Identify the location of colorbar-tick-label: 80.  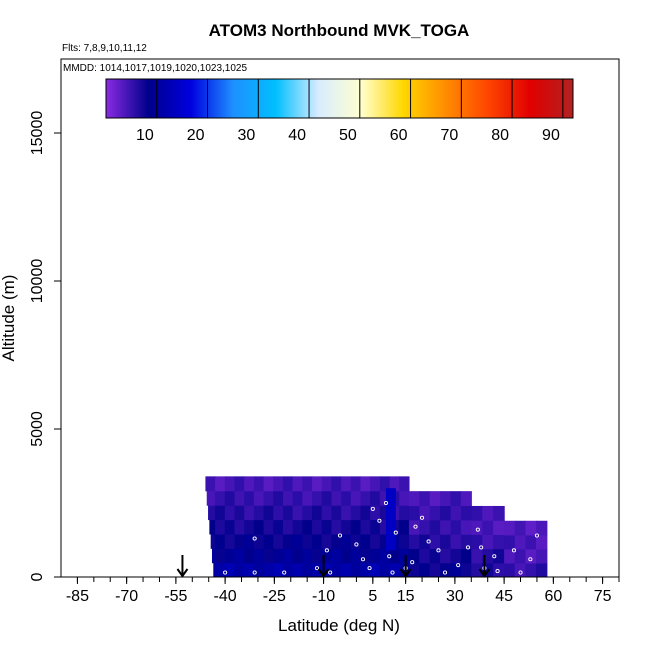
(500, 135).